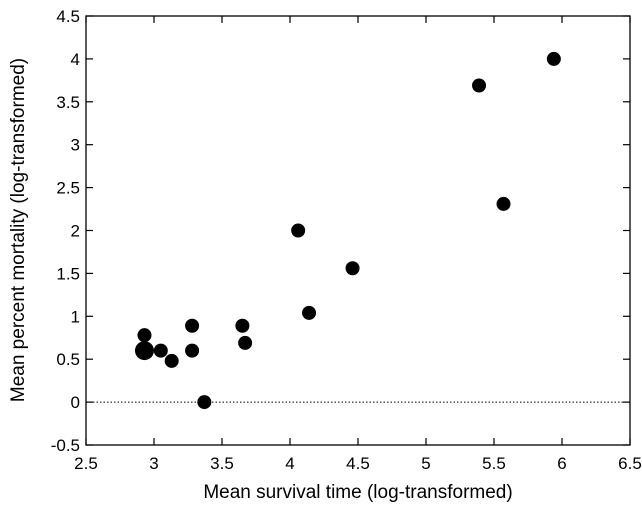  What do you see at coordinates (357, 492) in the screenshot?
I see `x-axis-title: Mean survival time (log-transformed)` at bounding box center [357, 492].